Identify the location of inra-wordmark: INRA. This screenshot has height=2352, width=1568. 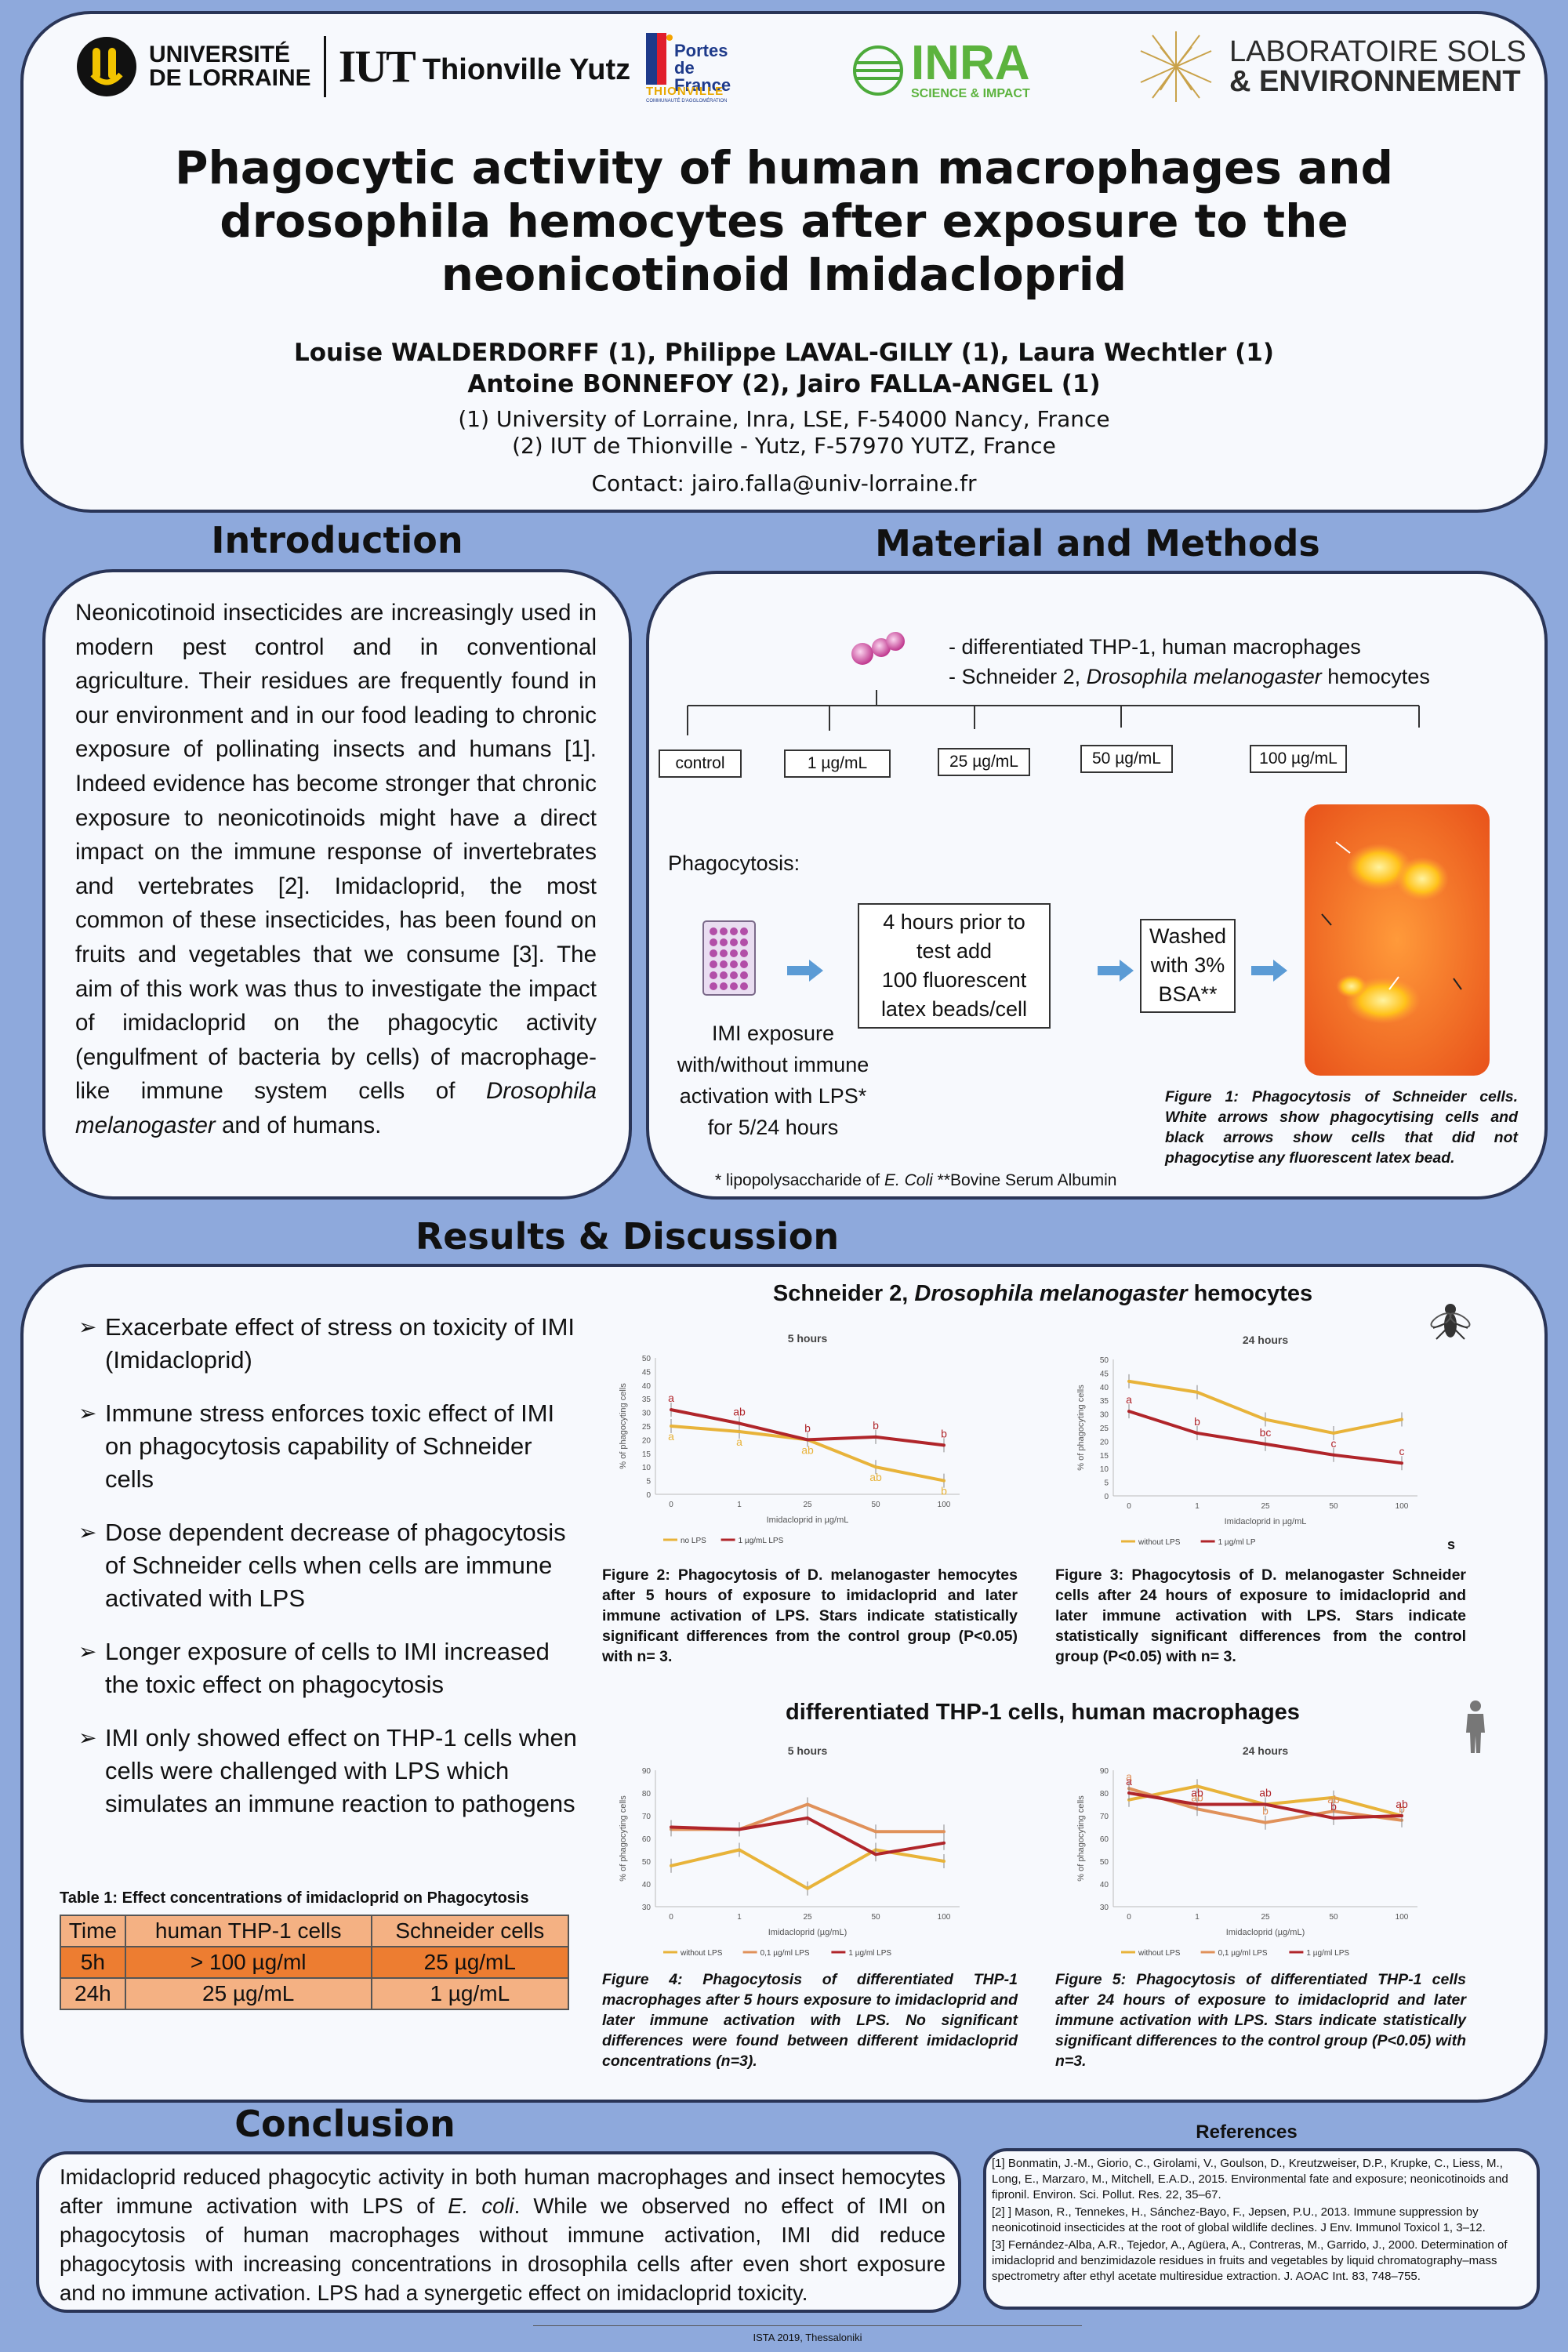
(971, 63).